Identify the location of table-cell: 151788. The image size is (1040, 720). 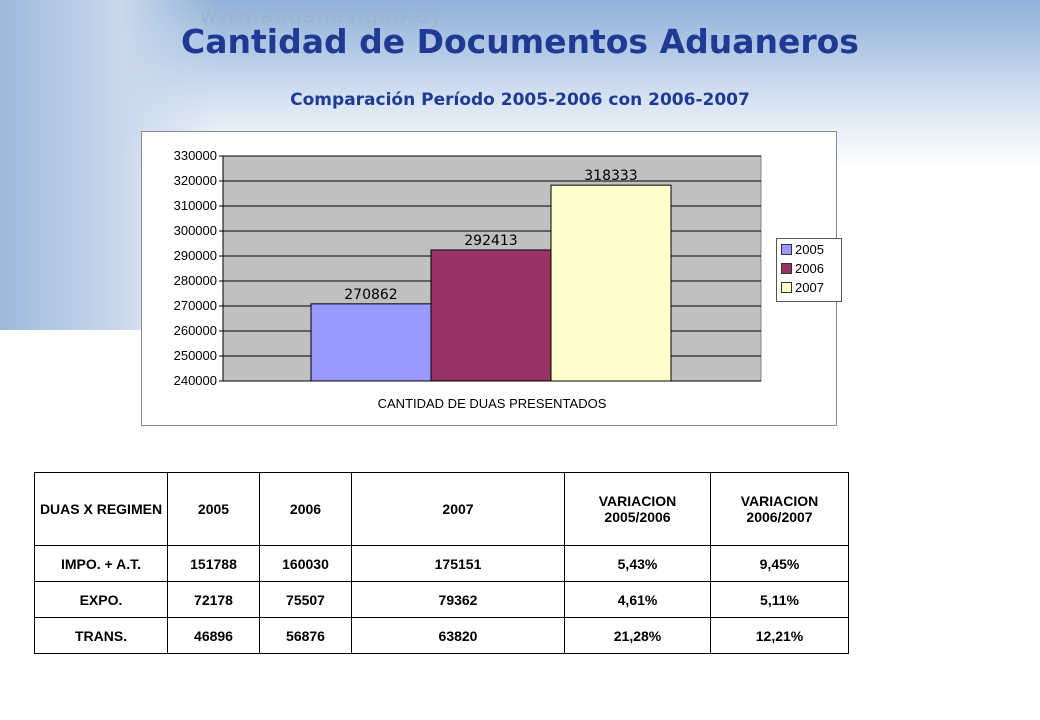
(213, 563).